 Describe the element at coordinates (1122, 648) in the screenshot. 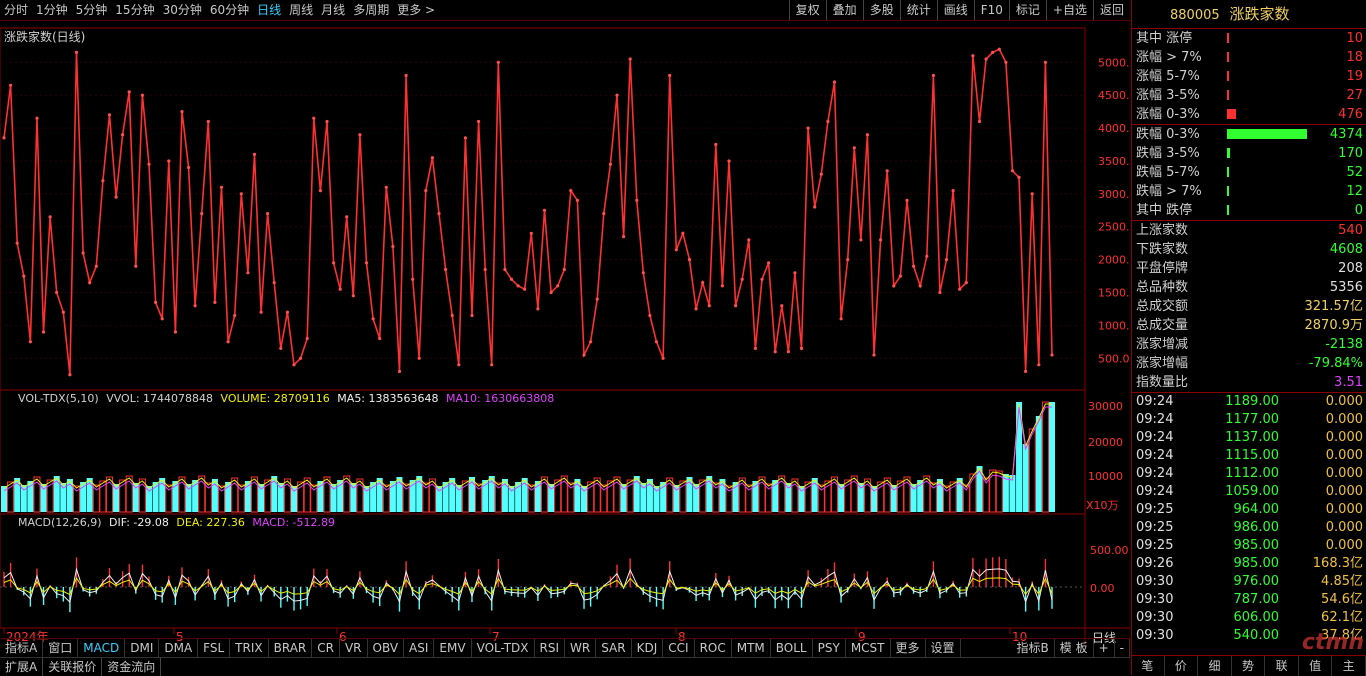

I see `indicator-tab-right-3: -` at that location.